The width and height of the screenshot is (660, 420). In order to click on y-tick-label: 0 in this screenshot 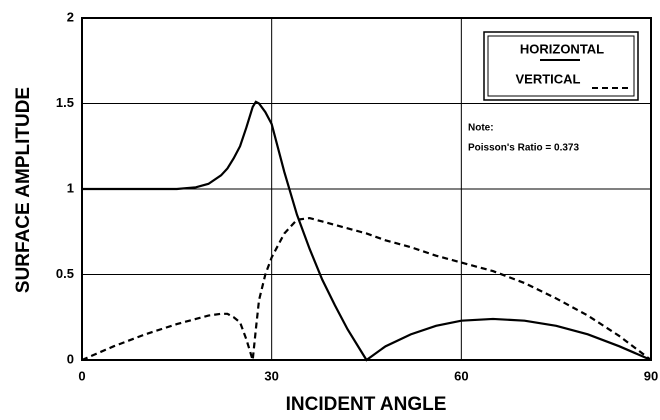, I will do `click(70, 358)`.